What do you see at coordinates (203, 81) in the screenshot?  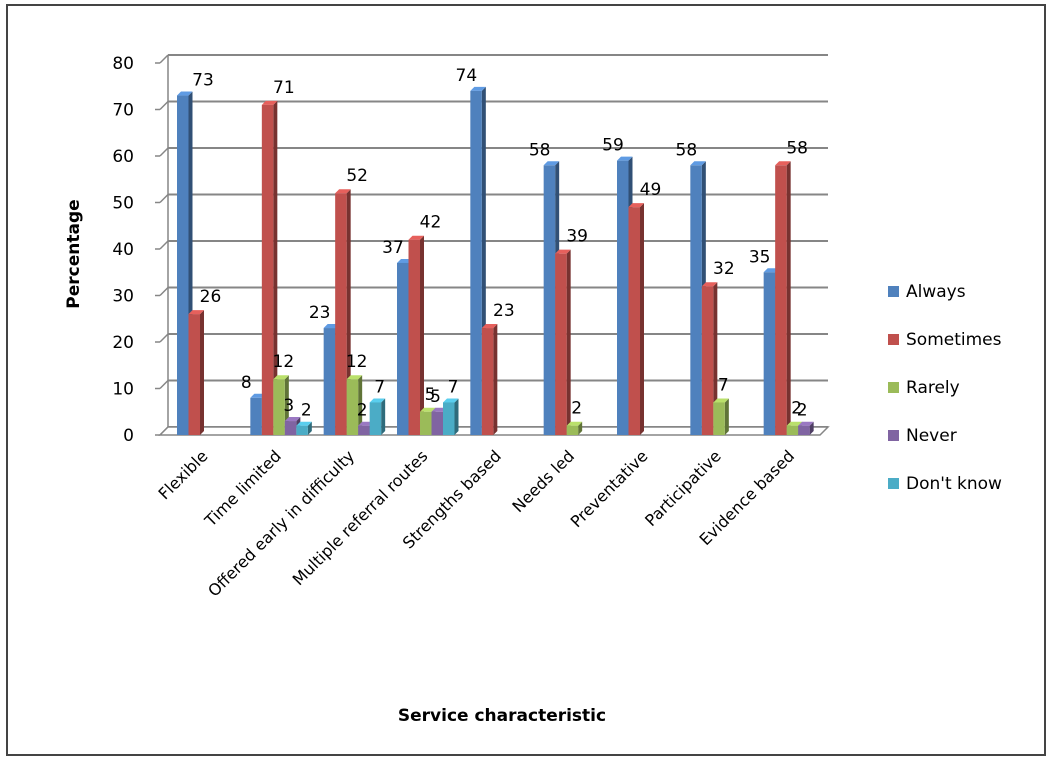 I see `data-label: 73` at bounding box center [203, 81].